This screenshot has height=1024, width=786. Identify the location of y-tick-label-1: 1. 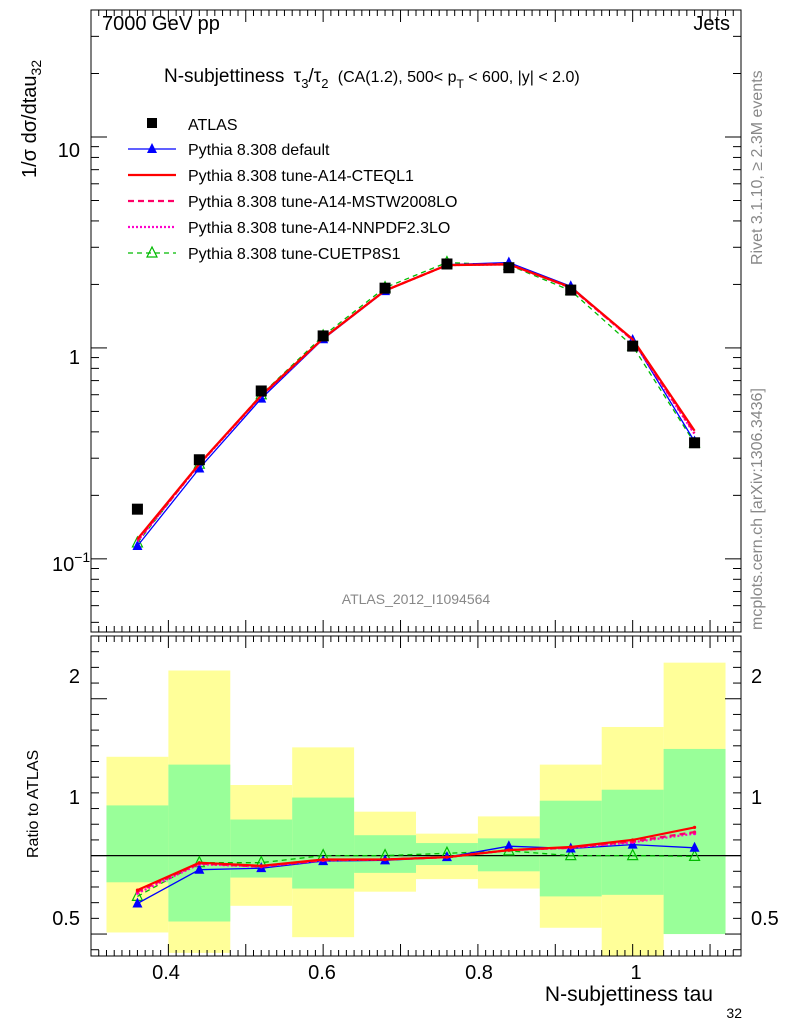
(74, 358).